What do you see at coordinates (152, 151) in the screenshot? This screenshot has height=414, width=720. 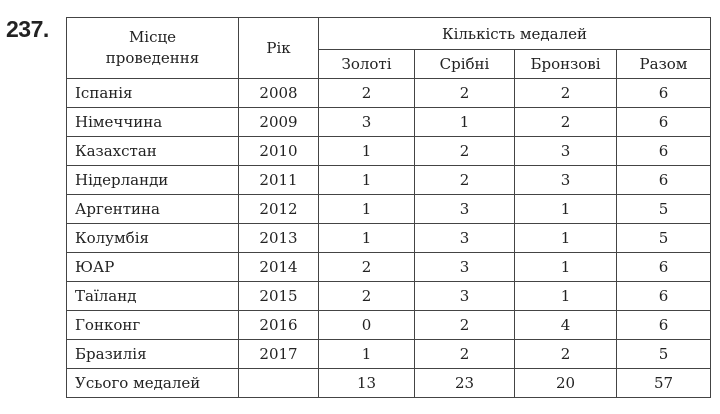 I see `cell-place: Казахстан` at bounding box center [152, 151].